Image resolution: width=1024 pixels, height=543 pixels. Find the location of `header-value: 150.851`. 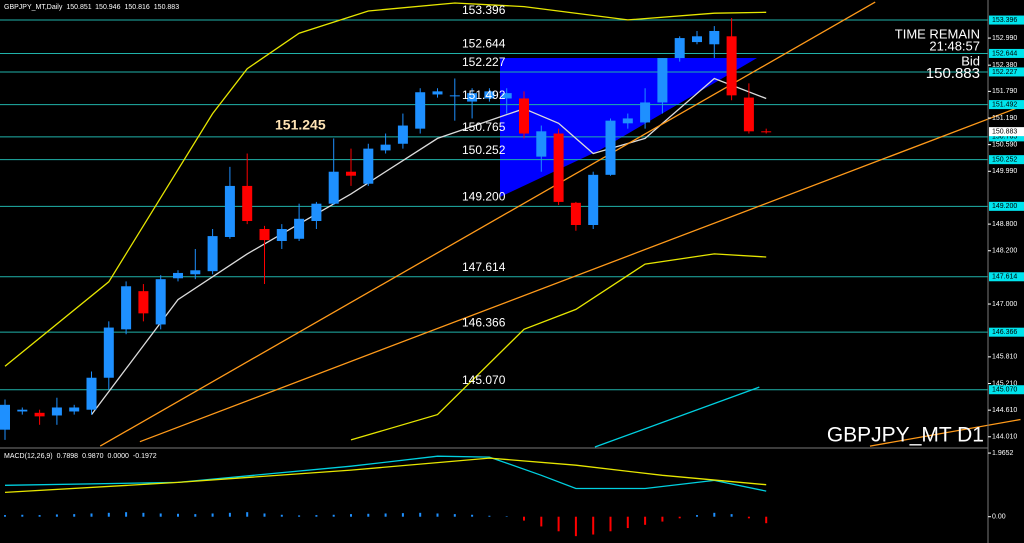

header-value: 150.851 is located at coordinates (78, 7).